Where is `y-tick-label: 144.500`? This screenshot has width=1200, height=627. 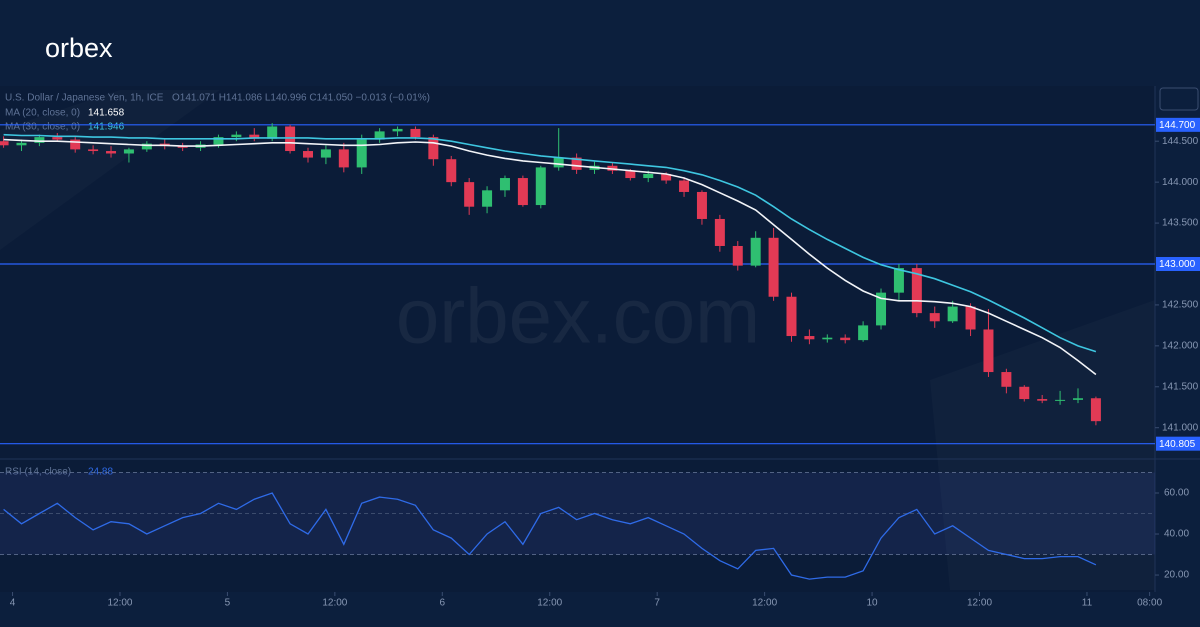
y-tick-label: 144.500 is located at coordinates (1180, 141).